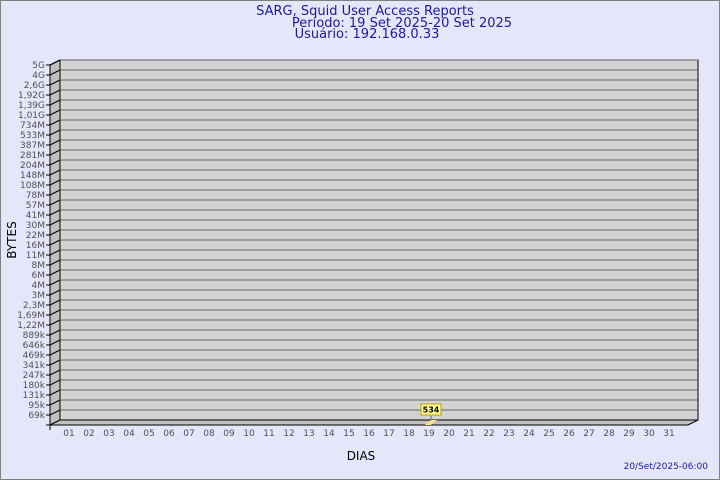 Image resolution: width=720 pixels, height=480 pixels. Describe the element at coordinates (34, 356) in the screenshot. I see `y-tick-label: 469k` at that location.